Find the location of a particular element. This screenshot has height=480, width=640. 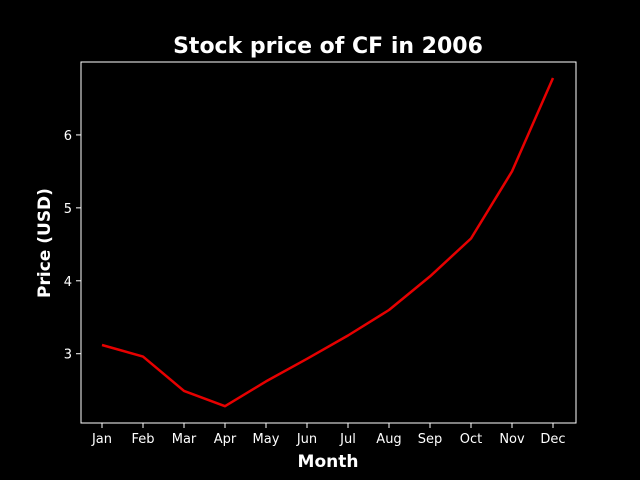

x-tick-label: Jul is located at coordinates (347, 439).